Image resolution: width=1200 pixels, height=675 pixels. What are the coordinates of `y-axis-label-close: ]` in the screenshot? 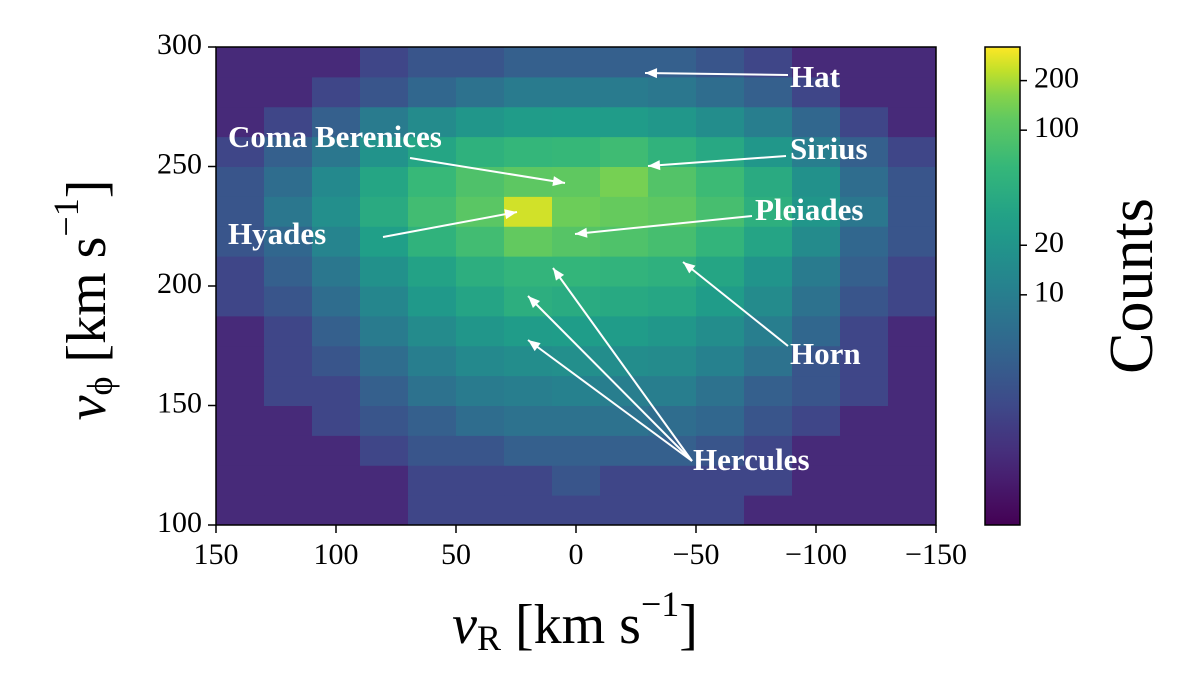 It's located at (87, 189).